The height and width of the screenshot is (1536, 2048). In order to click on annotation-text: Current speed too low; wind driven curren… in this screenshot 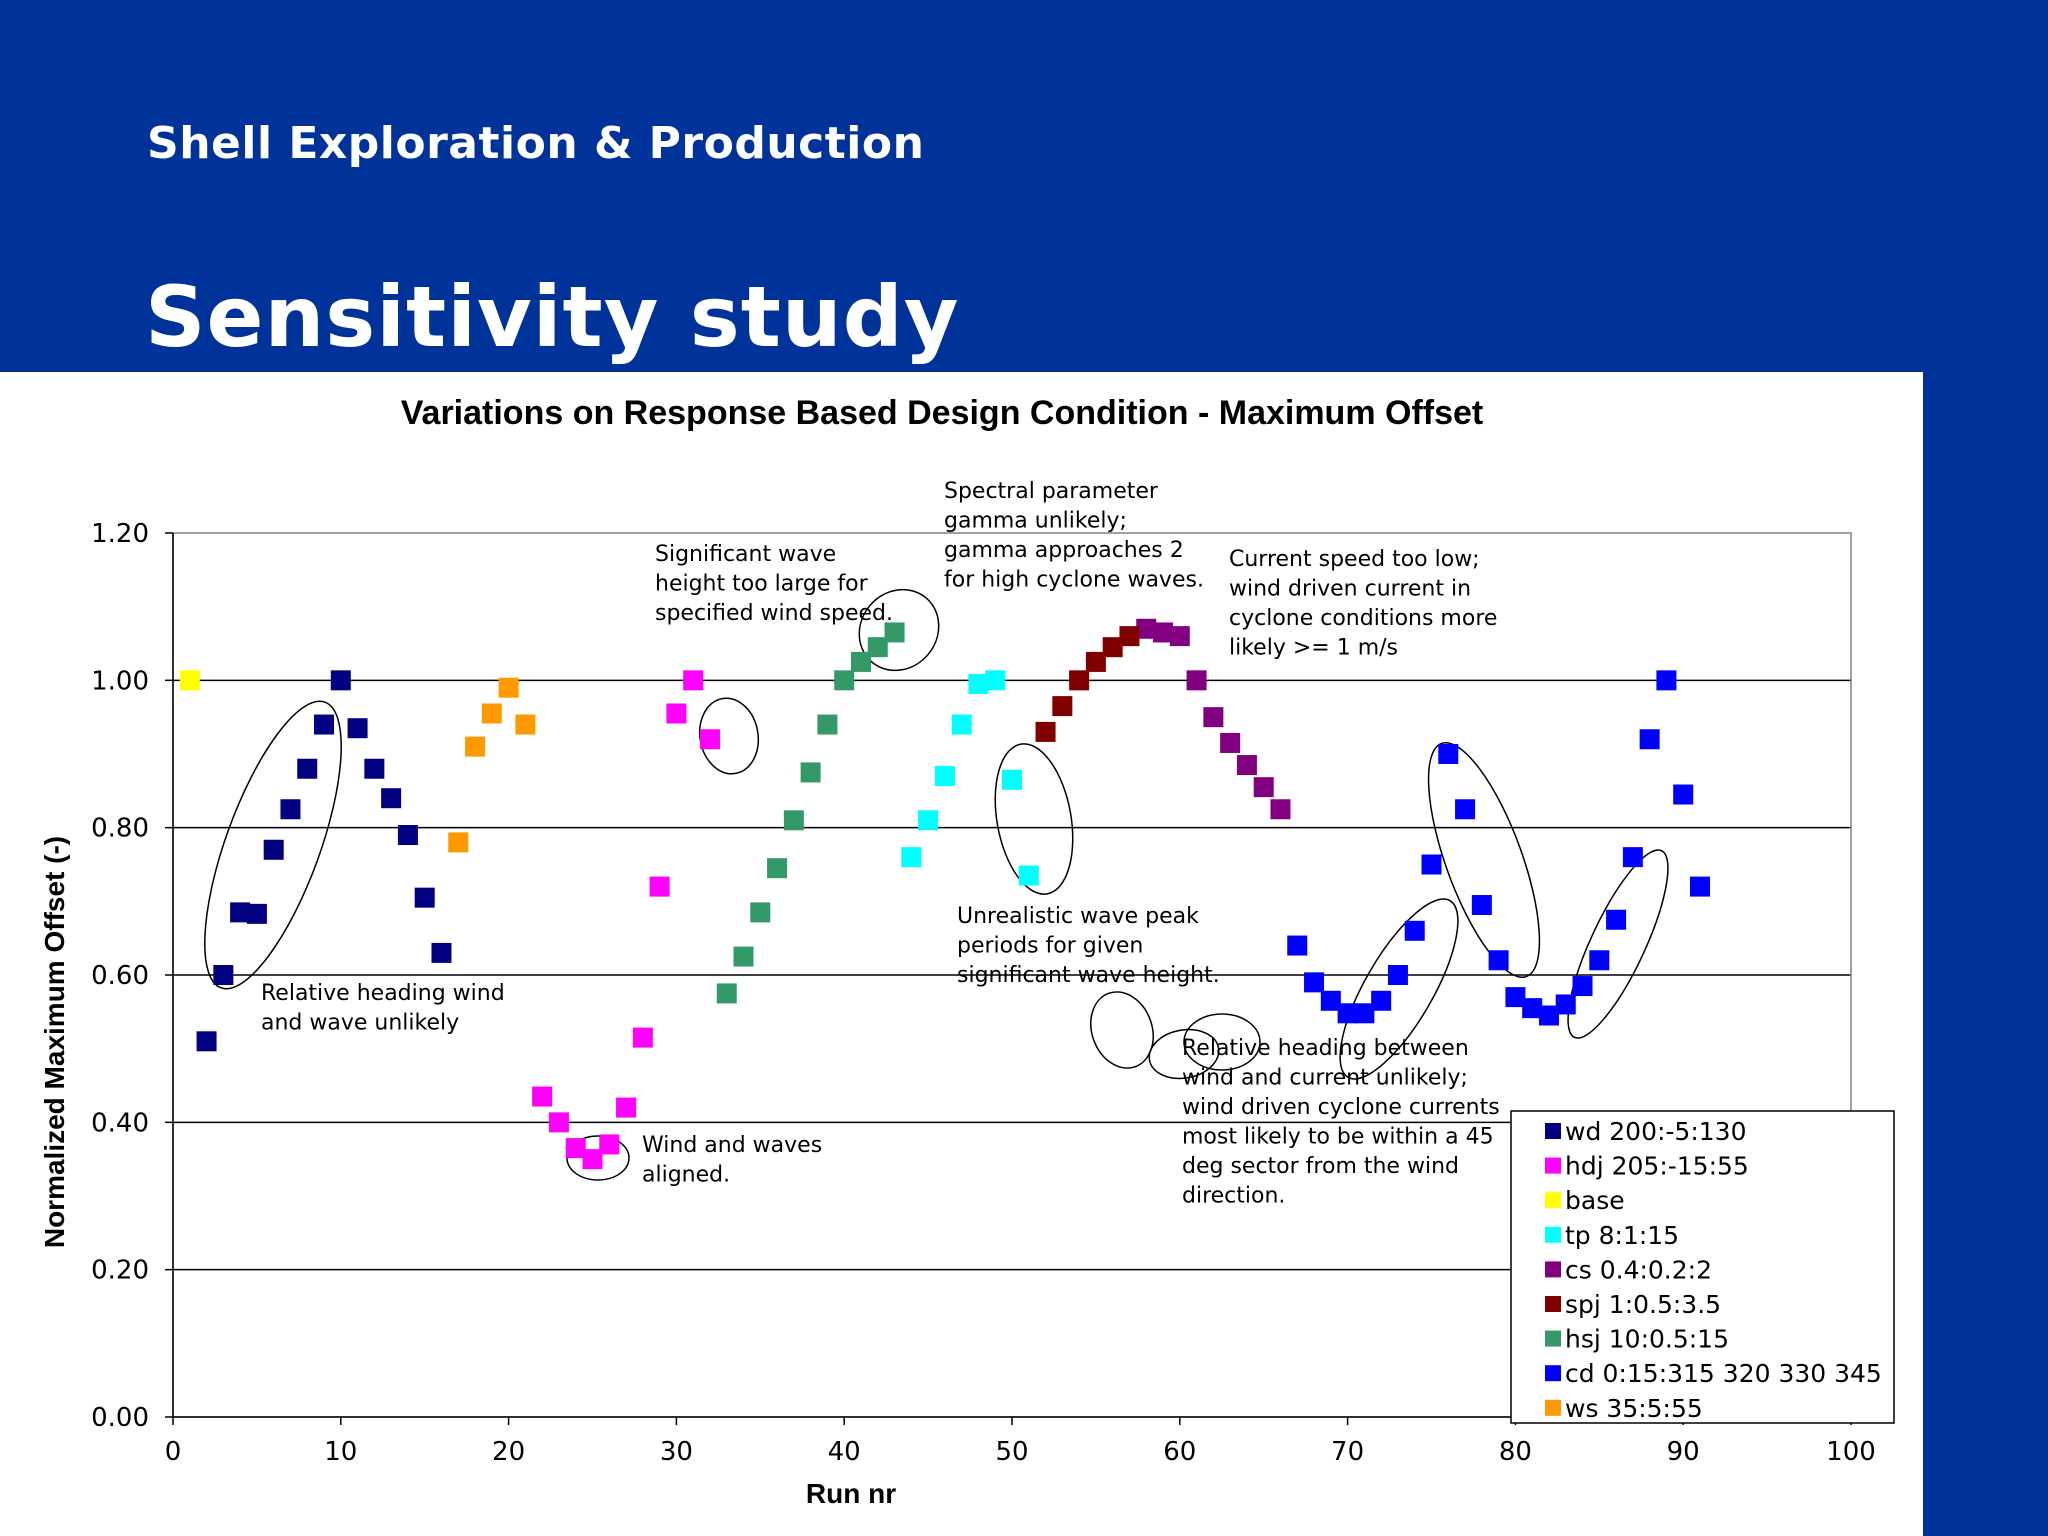, I will do `click(1363, 604)`.